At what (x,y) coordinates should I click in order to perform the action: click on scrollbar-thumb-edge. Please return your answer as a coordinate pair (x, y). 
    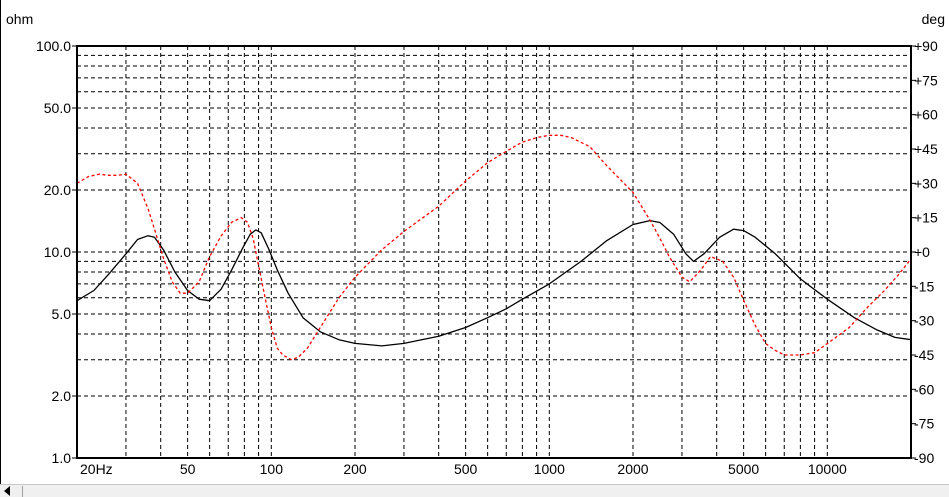
    Looking at the image, I should click on (22, 491).